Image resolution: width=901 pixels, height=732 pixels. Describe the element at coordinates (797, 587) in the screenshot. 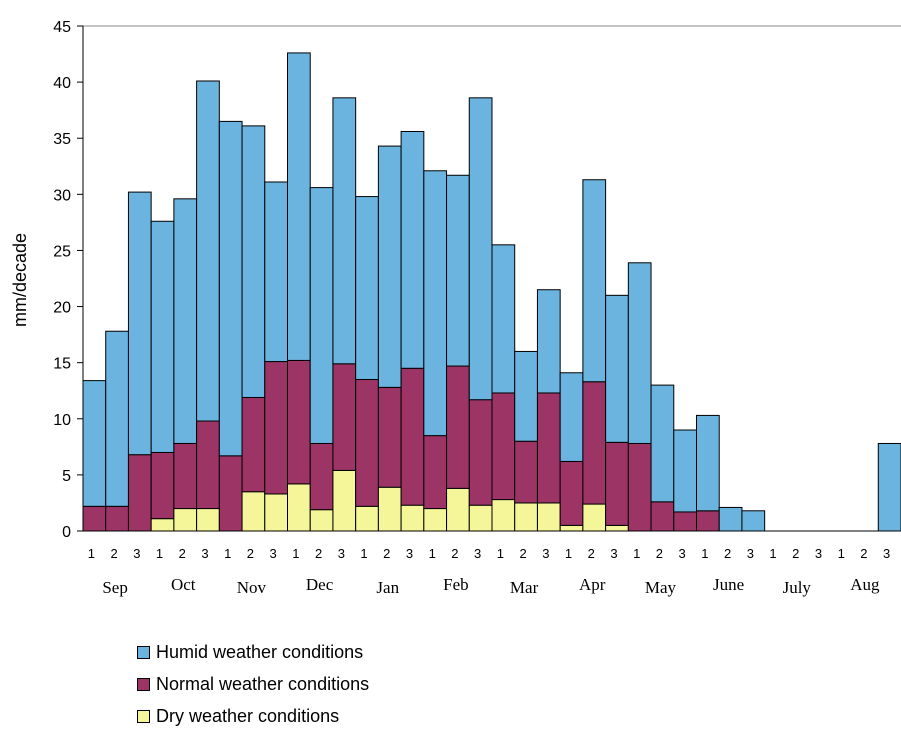

I see `month-label: July` at that location.